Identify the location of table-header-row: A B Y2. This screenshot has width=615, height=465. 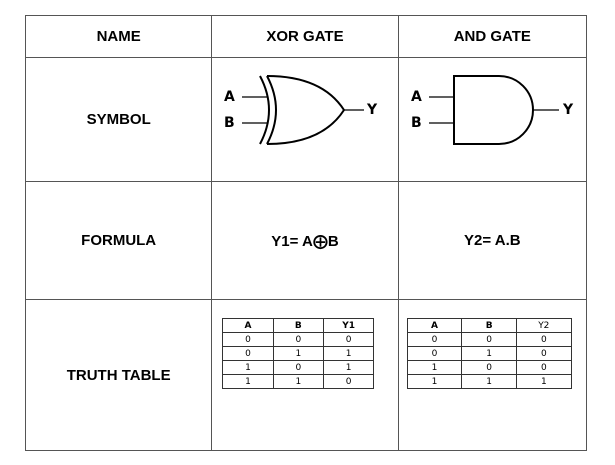
(489, 325).